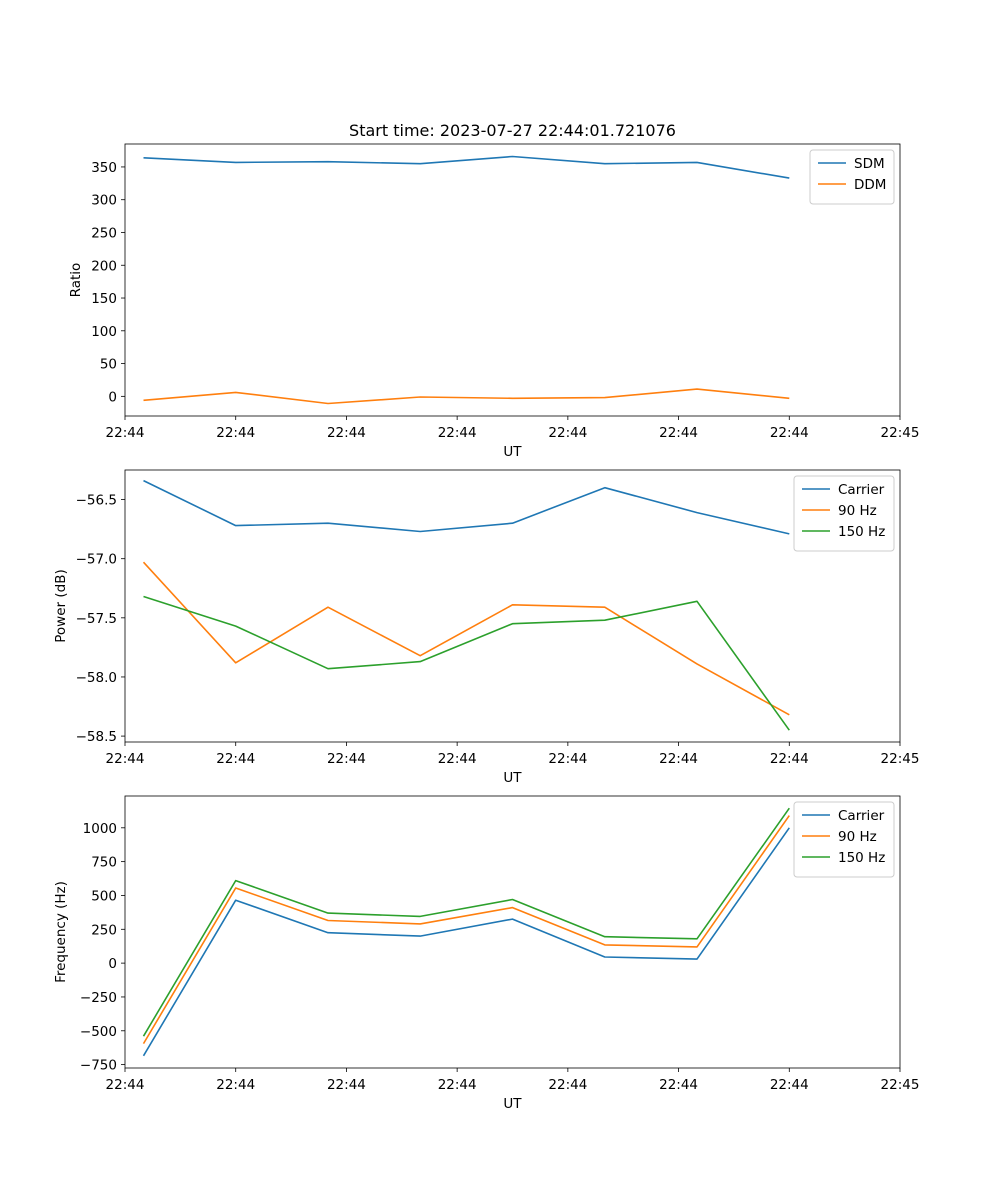 The width and height of the screenshot is (1000, 1200). Describe the element at coordinates (104, 896) in the screenshot. I see `y-tick-label: 500` at that location.